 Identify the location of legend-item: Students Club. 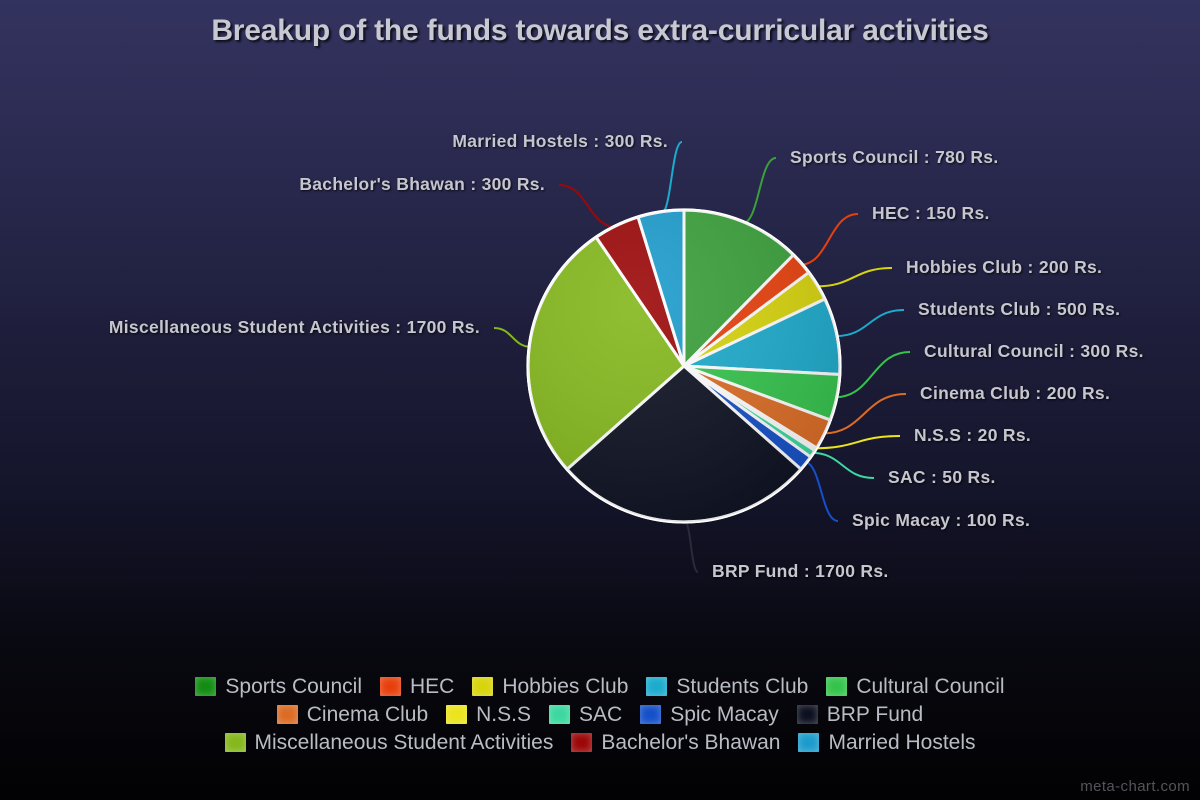
(727, 686).